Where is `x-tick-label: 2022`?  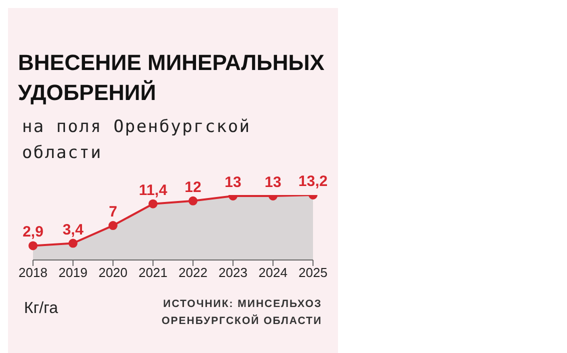
x-tick-label: 2022 is located at coordinates (193, 272).